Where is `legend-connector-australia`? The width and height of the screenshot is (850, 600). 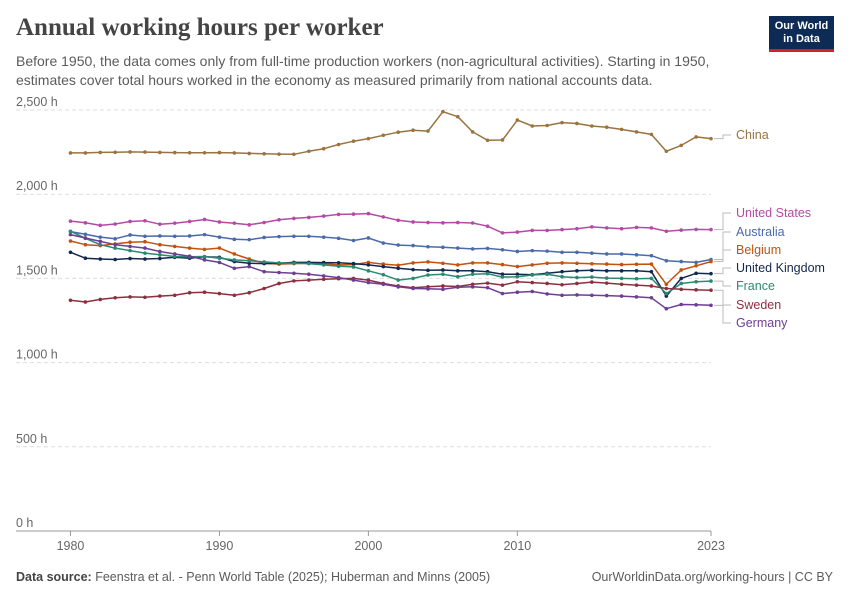
legend-connector-australia is located at coordinates (722, 246).